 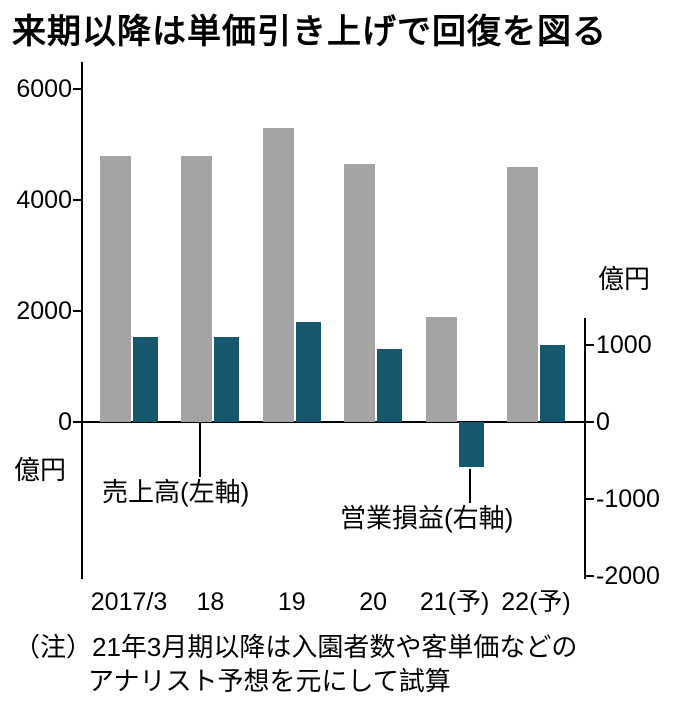 I want to click on category-label-2017/3: 2017/3, so click(x=129, y=602).